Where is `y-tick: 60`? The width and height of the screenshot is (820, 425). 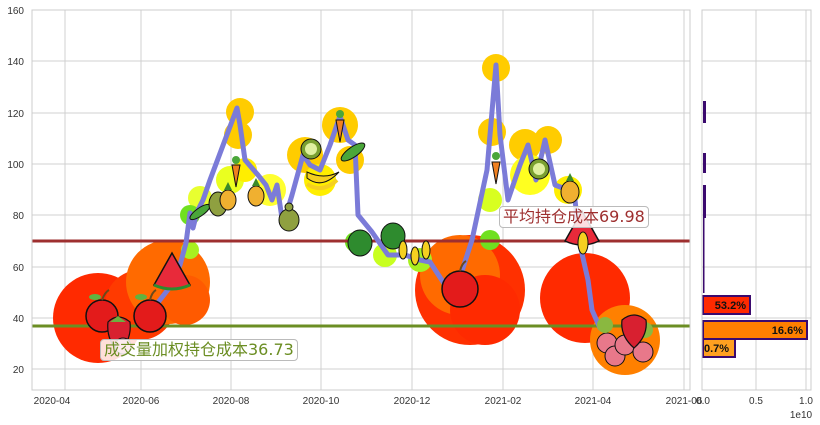
y-tick: 60 is located at coordinates (19, 268).